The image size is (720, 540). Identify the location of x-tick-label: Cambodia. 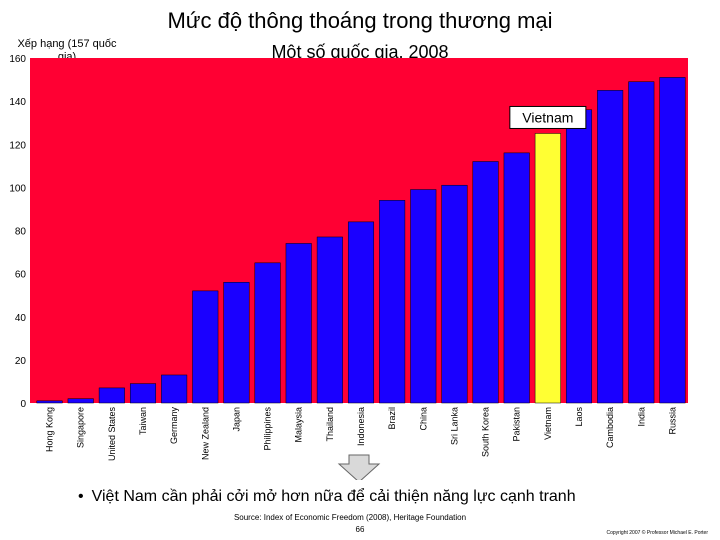
(610, 427).